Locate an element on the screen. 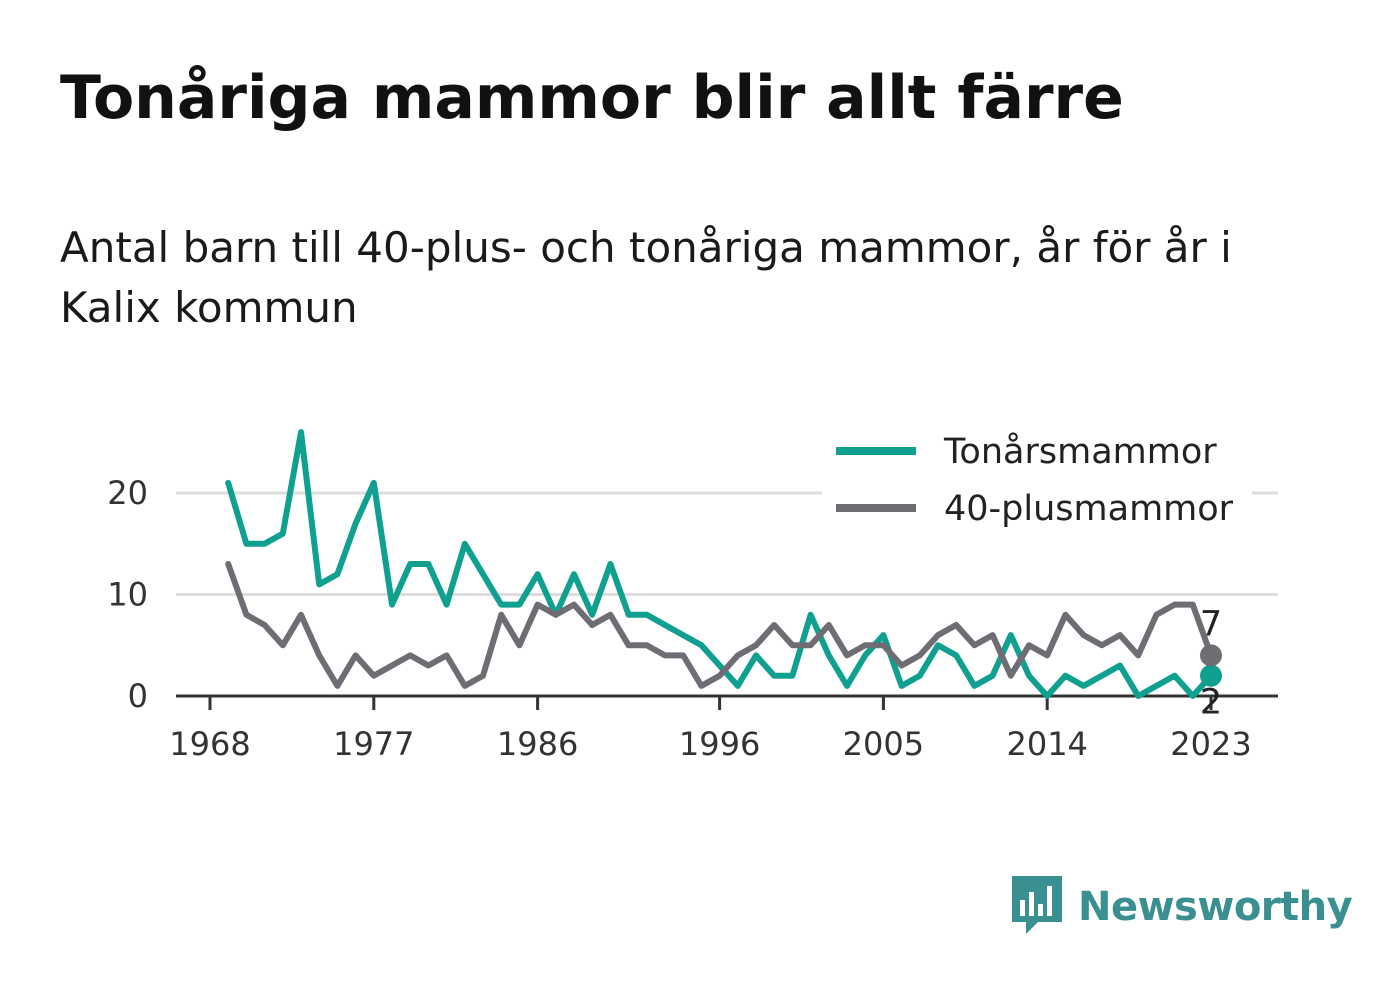  newsworthy-logo-icon is located at coordinates (1037, 905).